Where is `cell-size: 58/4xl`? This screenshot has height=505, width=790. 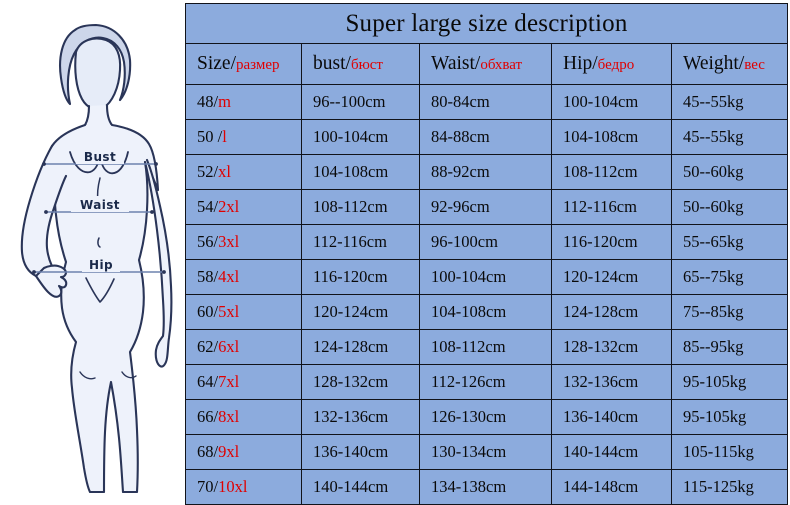
cell-size: 58/4xl is located at coordinates (243, 277).